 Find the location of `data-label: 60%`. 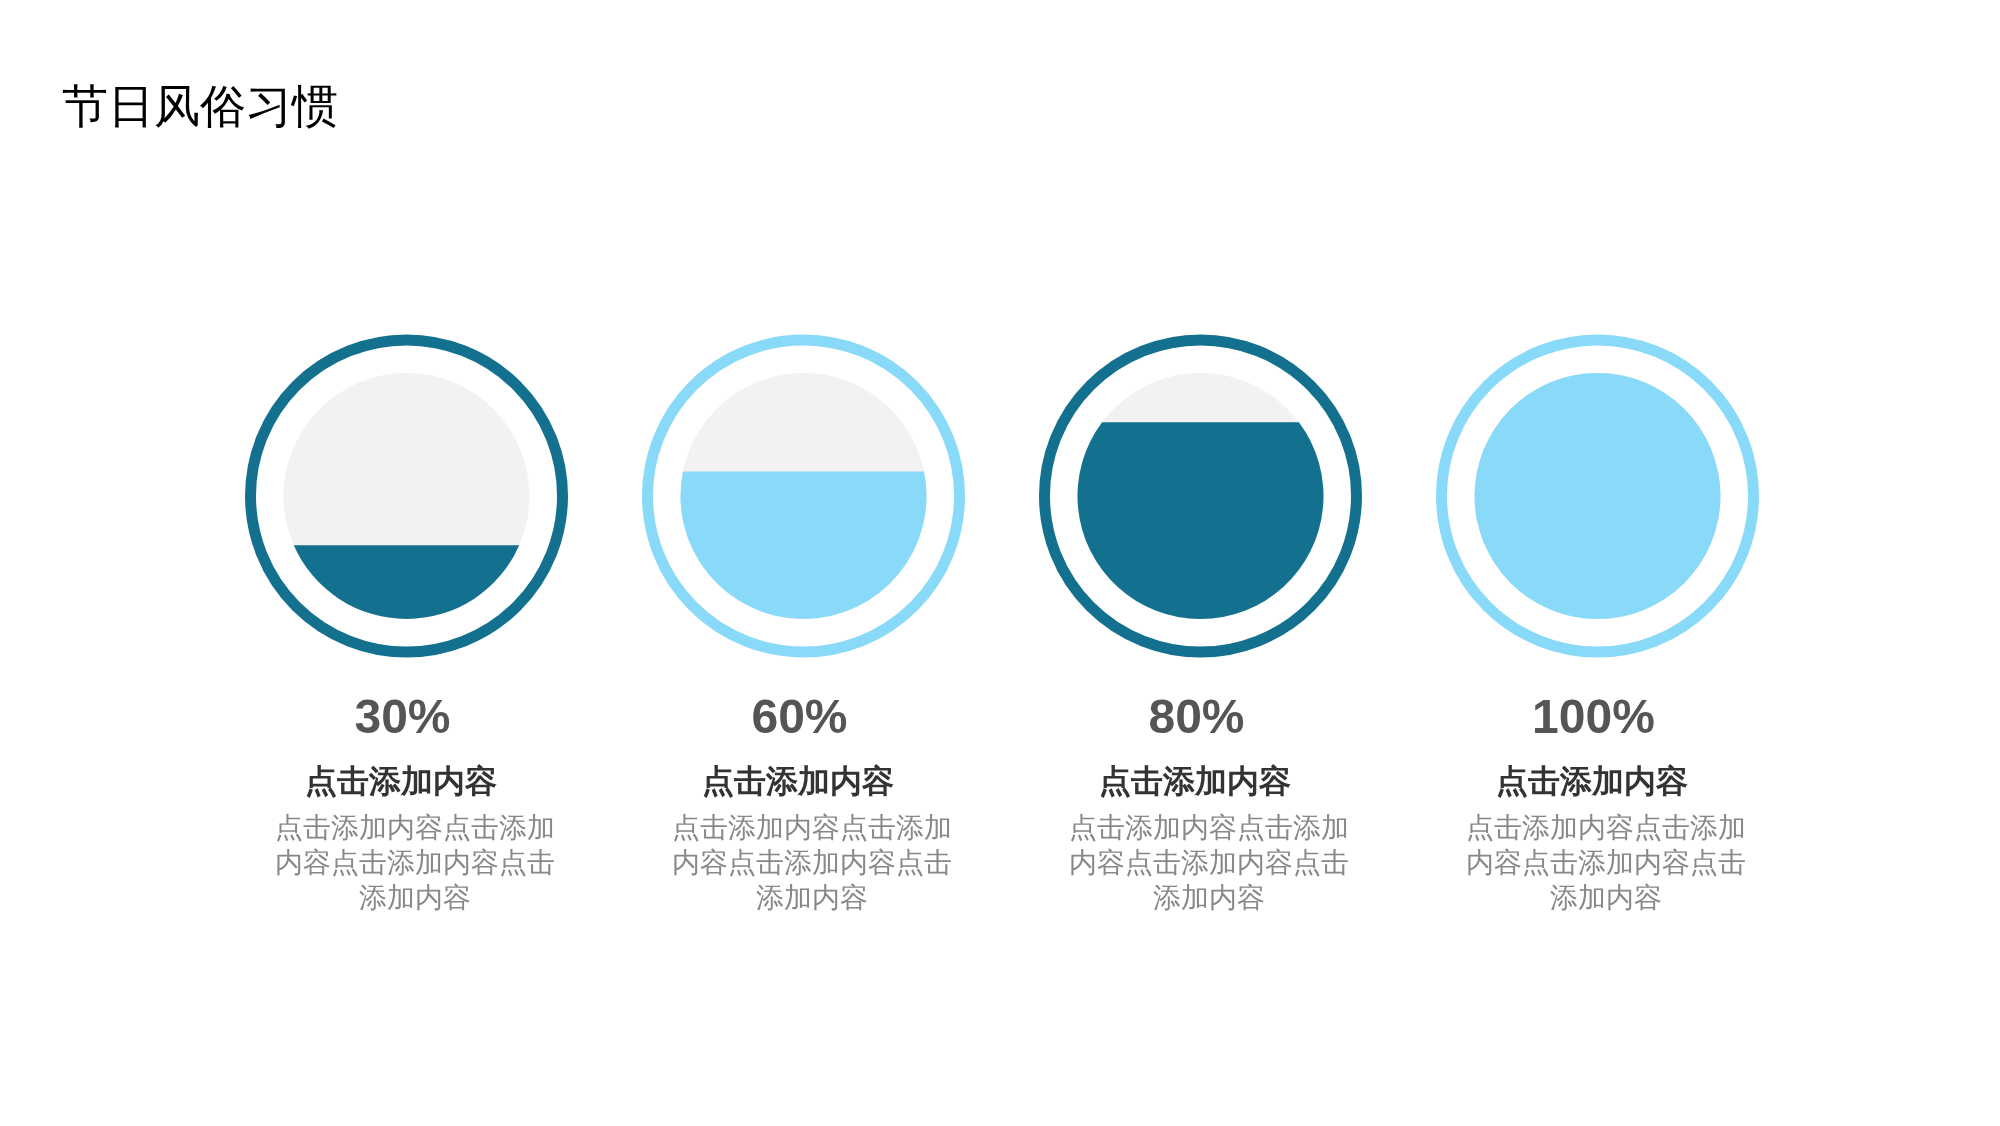

data-label: 60% is located at coordinates (799, 716).